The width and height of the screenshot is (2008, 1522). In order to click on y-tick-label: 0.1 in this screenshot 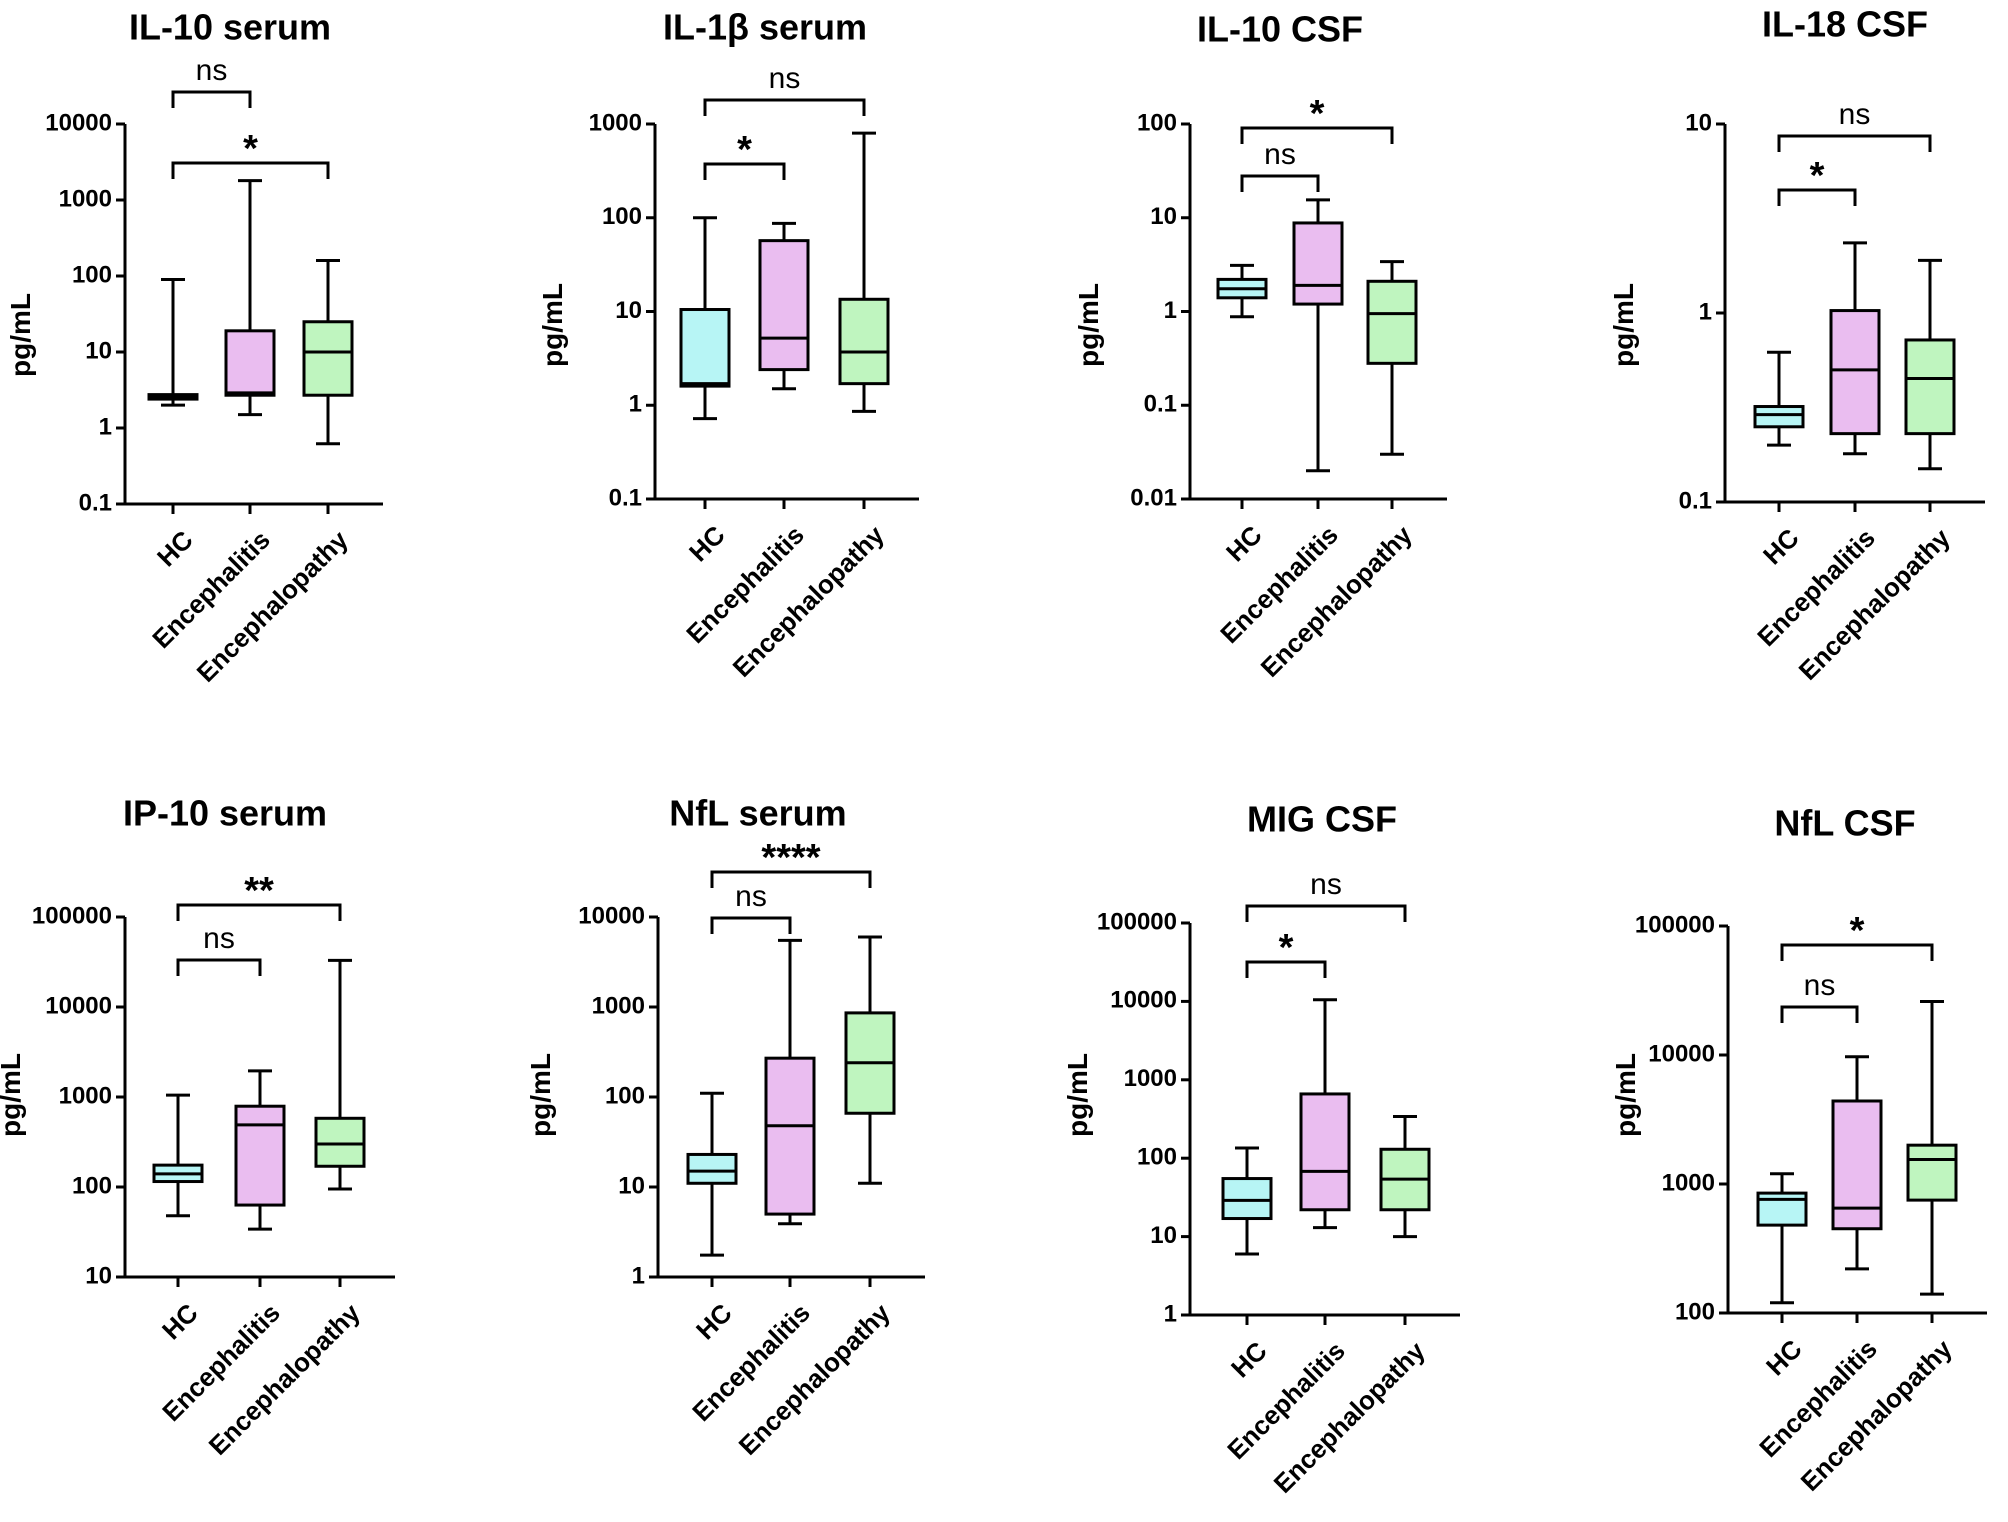, I will do `click(1695, 500)`.